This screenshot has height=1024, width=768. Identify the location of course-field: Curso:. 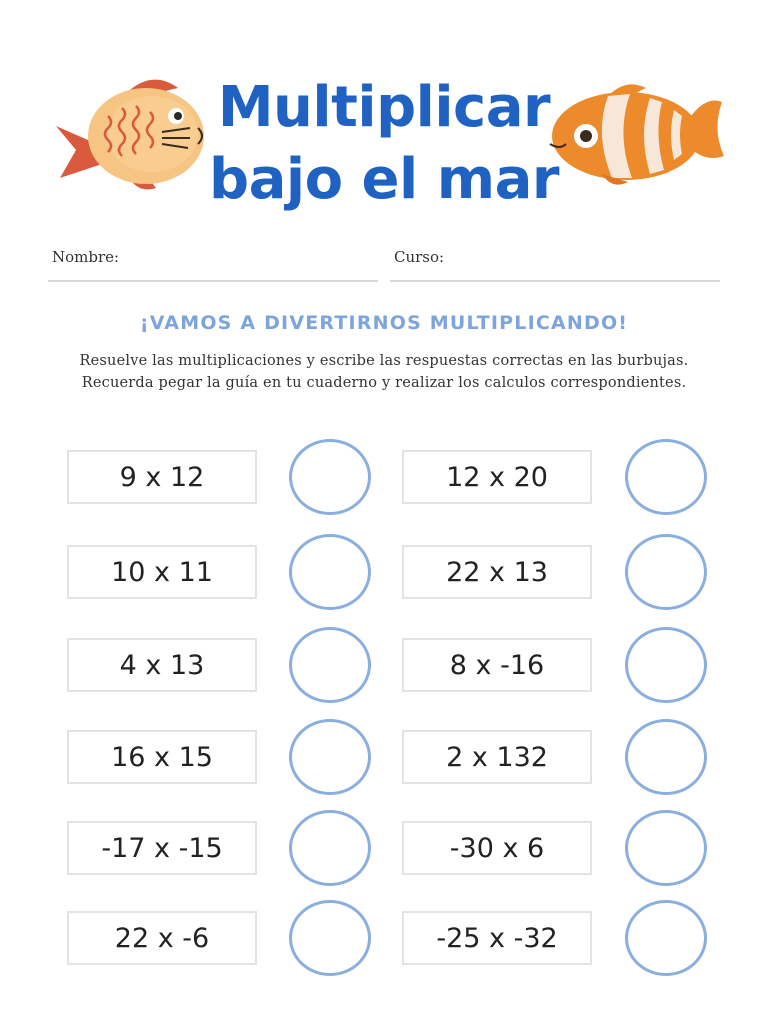
(555, 263).